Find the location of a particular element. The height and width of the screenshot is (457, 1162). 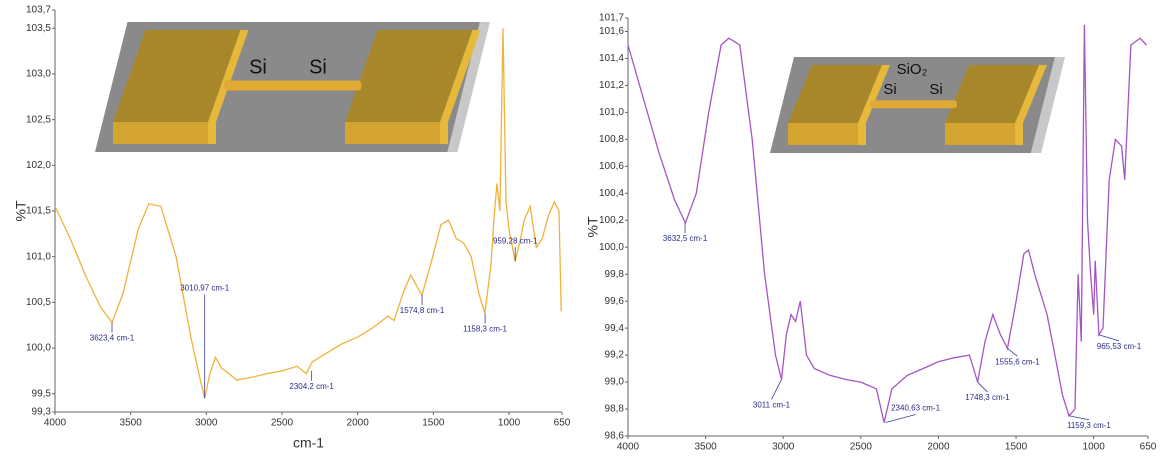

y-tick-label: 99,8 is located at coordinates (615, 274).